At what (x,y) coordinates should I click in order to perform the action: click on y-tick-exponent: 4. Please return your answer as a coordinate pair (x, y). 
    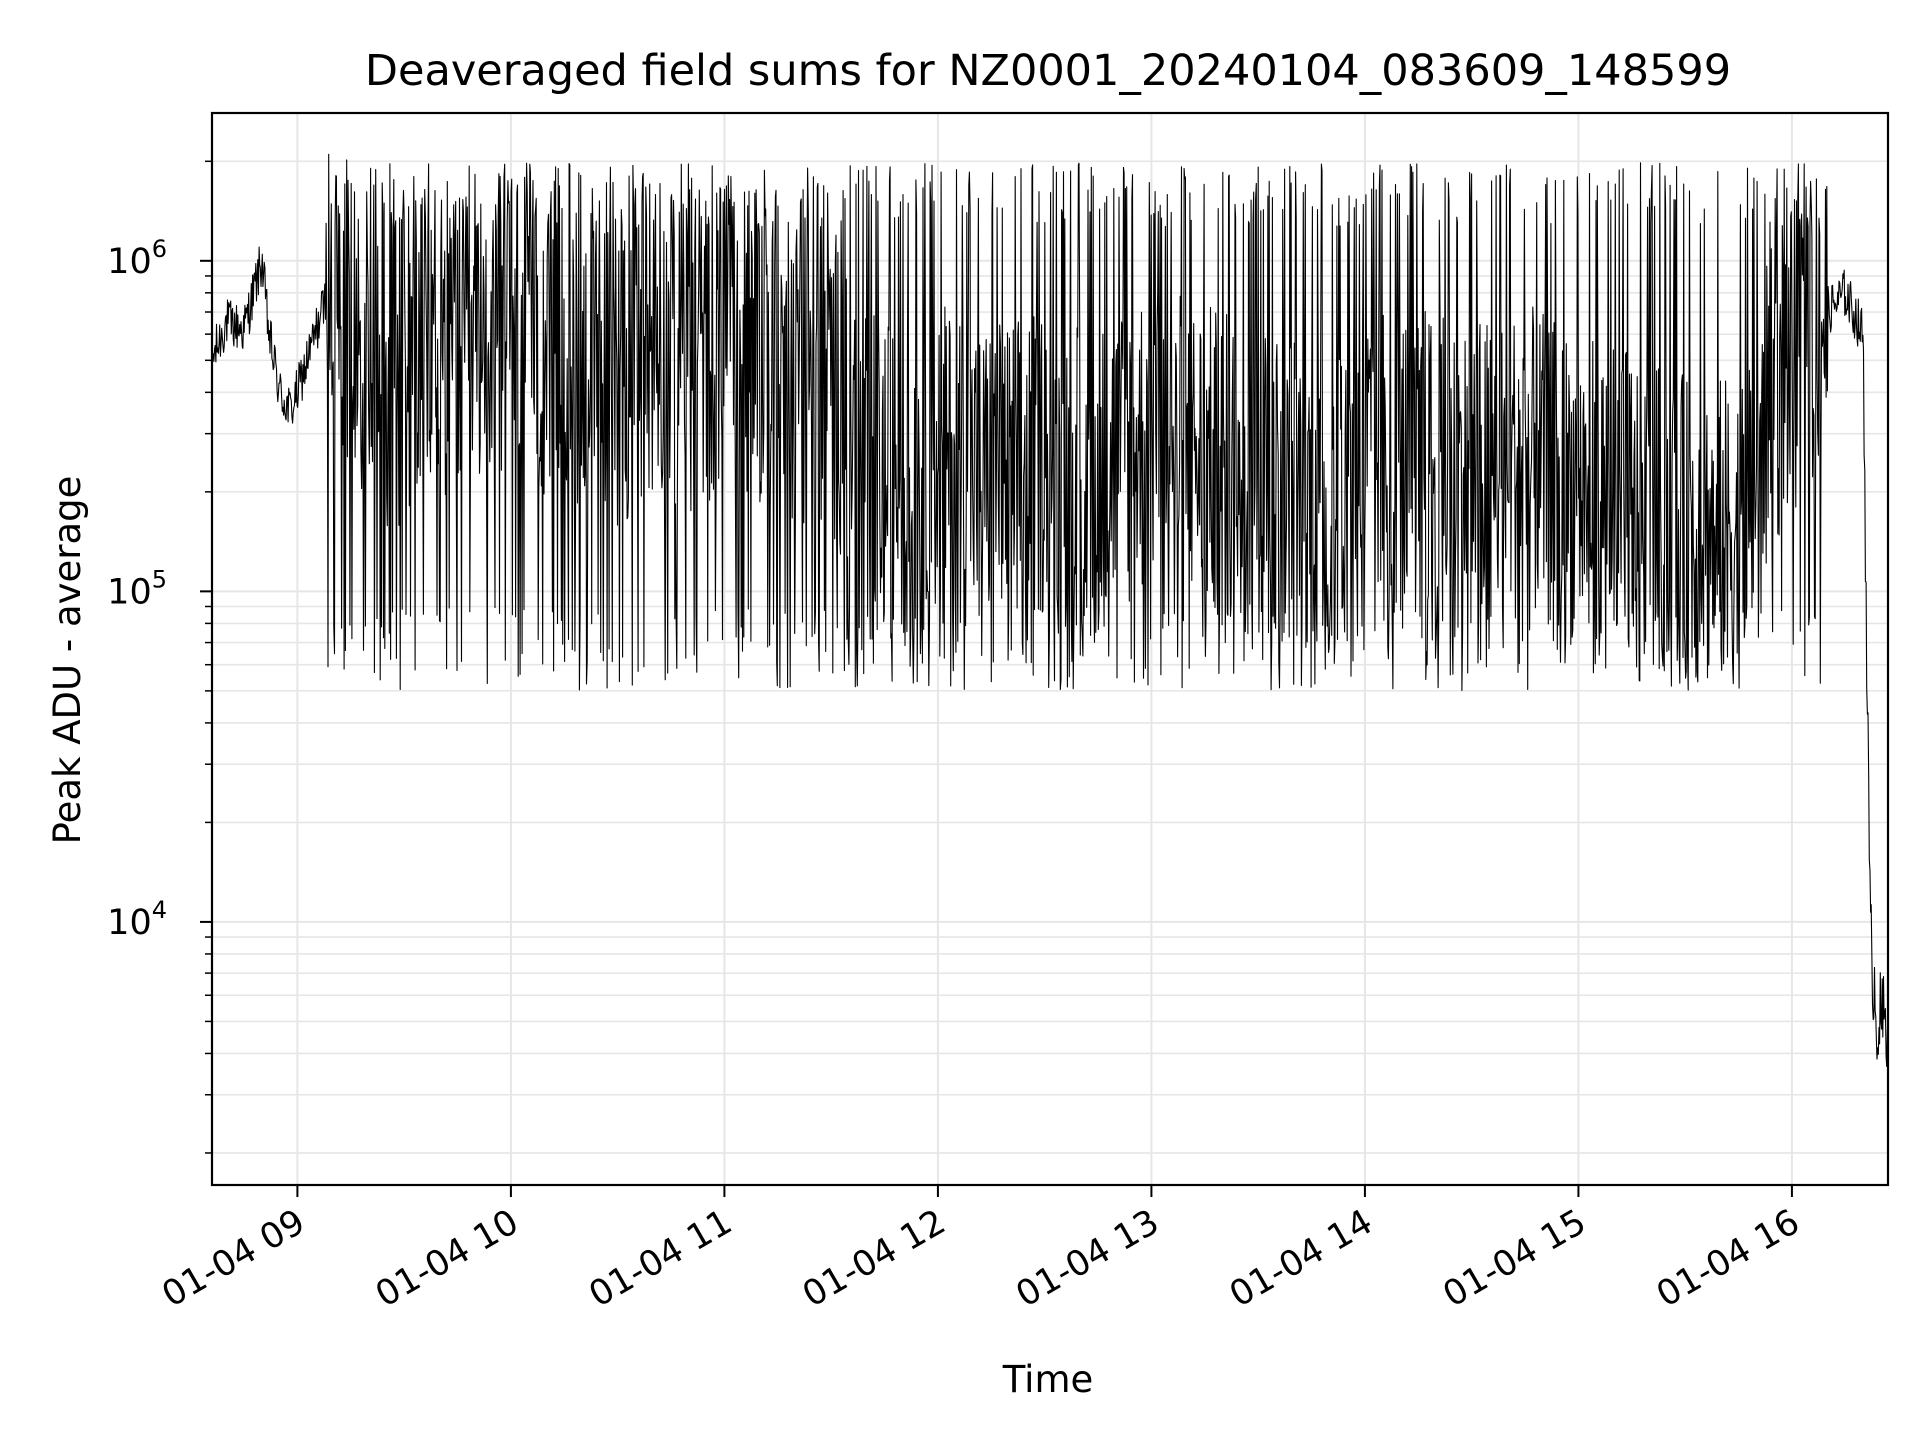
    Looking at the image, I should click on (159, 910).